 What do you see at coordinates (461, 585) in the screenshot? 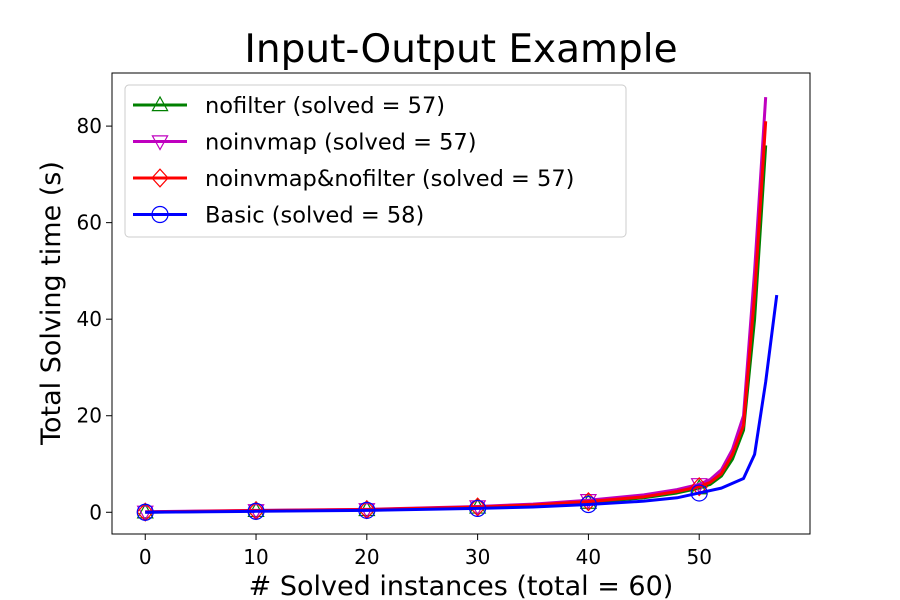
I see `x-axis-label: # Solved instances (total = 60)` at bounding box center [461, 585].